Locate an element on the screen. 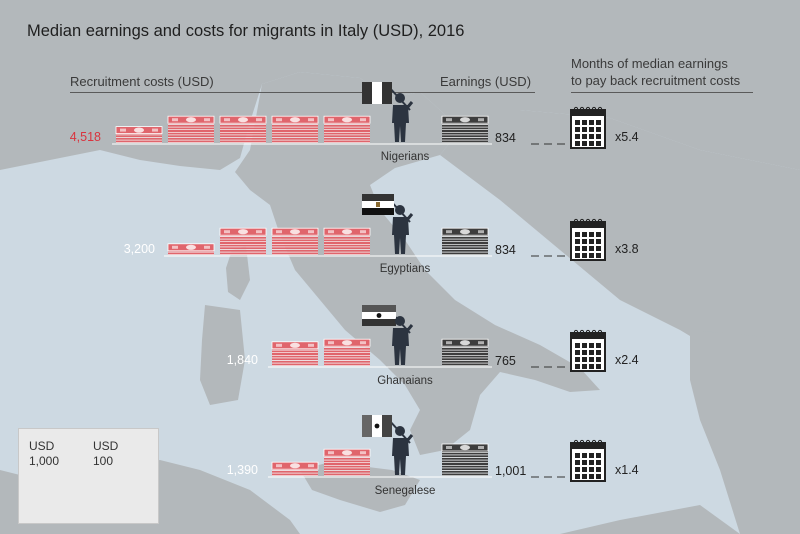 The width and height of the screenshot is (800, 534). legend-small-label: USD 100 is located at coordinates (105, 454).